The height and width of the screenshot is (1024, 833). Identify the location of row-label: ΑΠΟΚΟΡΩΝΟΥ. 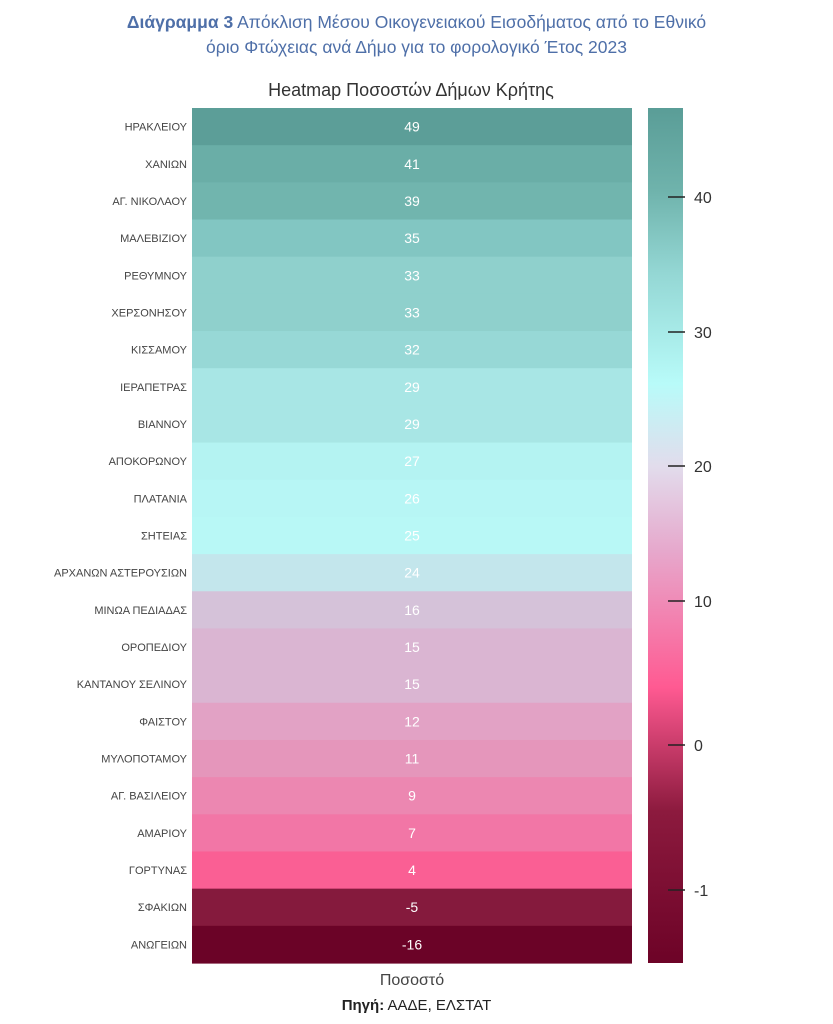
(148, 462).